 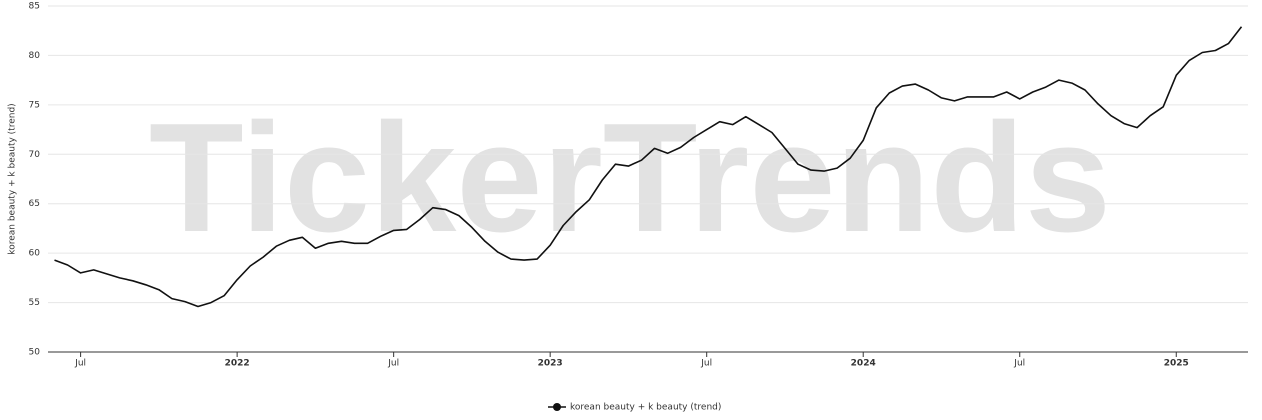 I want to click on y-tick-label: 60, so click(x=35, y=254).